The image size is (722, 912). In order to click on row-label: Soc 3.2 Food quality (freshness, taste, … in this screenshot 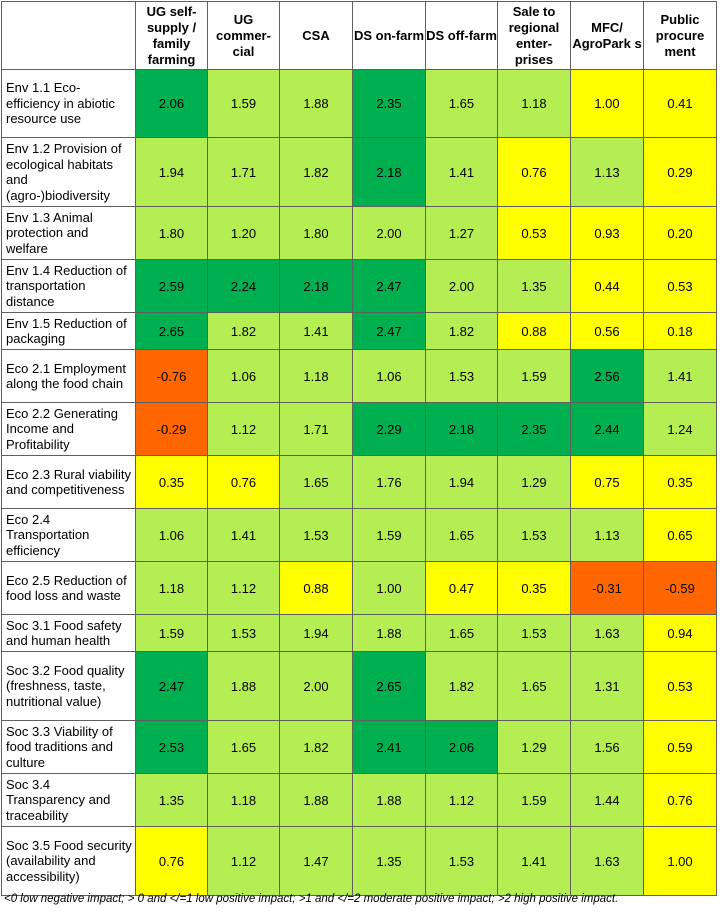, I will do `click(68, 686)`.